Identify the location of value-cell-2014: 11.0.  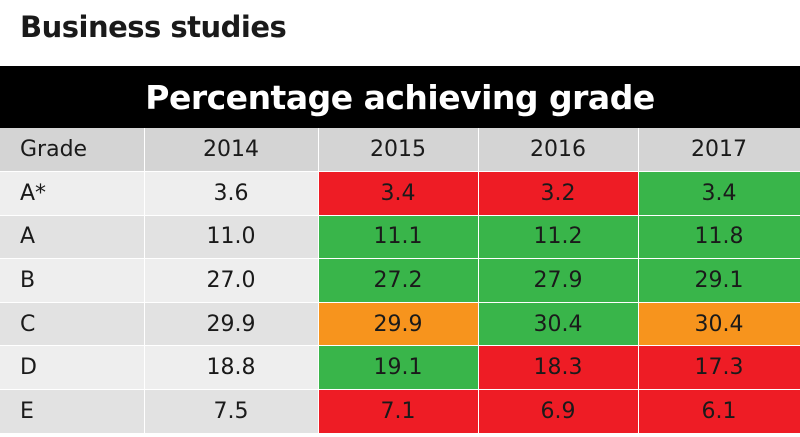
(231, 237).